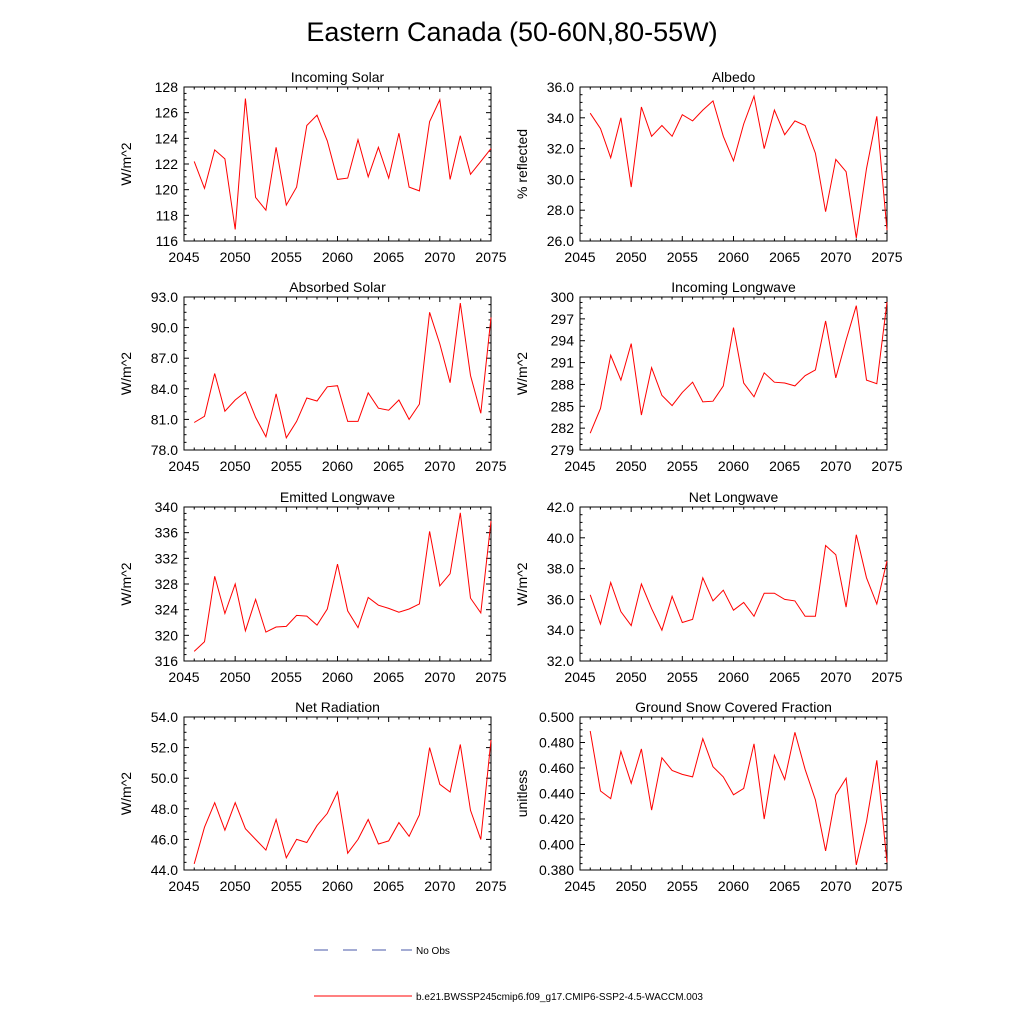  Describe the element at coordinates (382, 951) in the screenshot. I see `legend-item-no-obs: No Obs` at that location.